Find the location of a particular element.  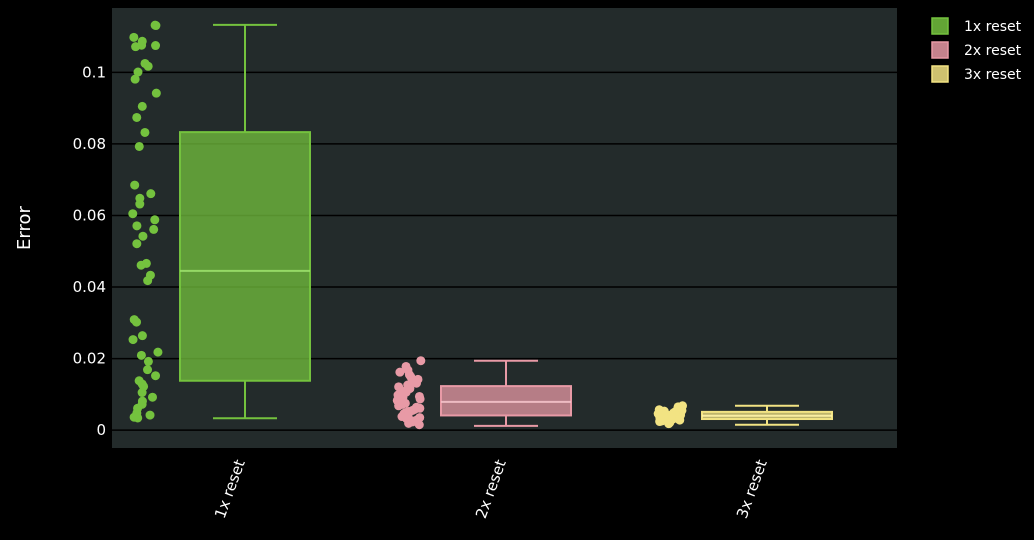

x-tick-label: 2x reset is located at coordinates (491, 489).